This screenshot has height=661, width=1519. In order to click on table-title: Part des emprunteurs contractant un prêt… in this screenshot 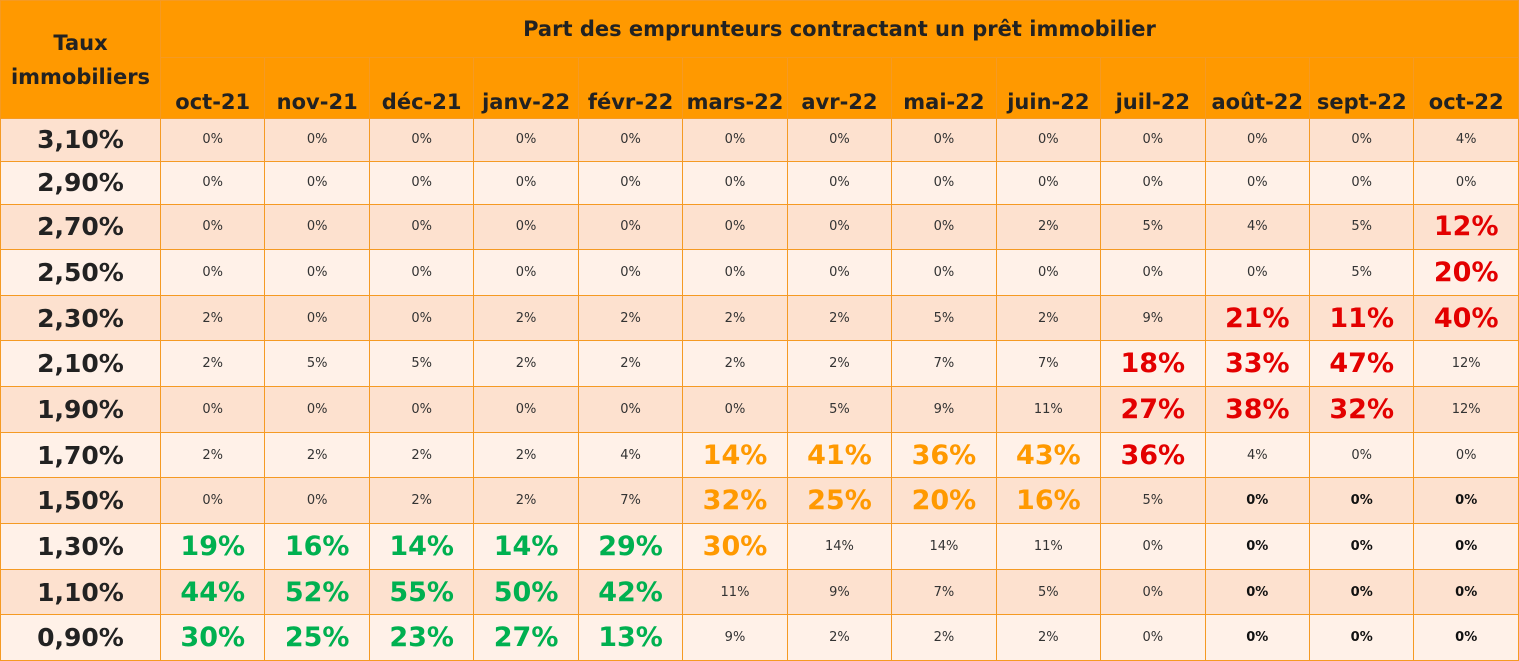, I will do `click(839, 29)`.